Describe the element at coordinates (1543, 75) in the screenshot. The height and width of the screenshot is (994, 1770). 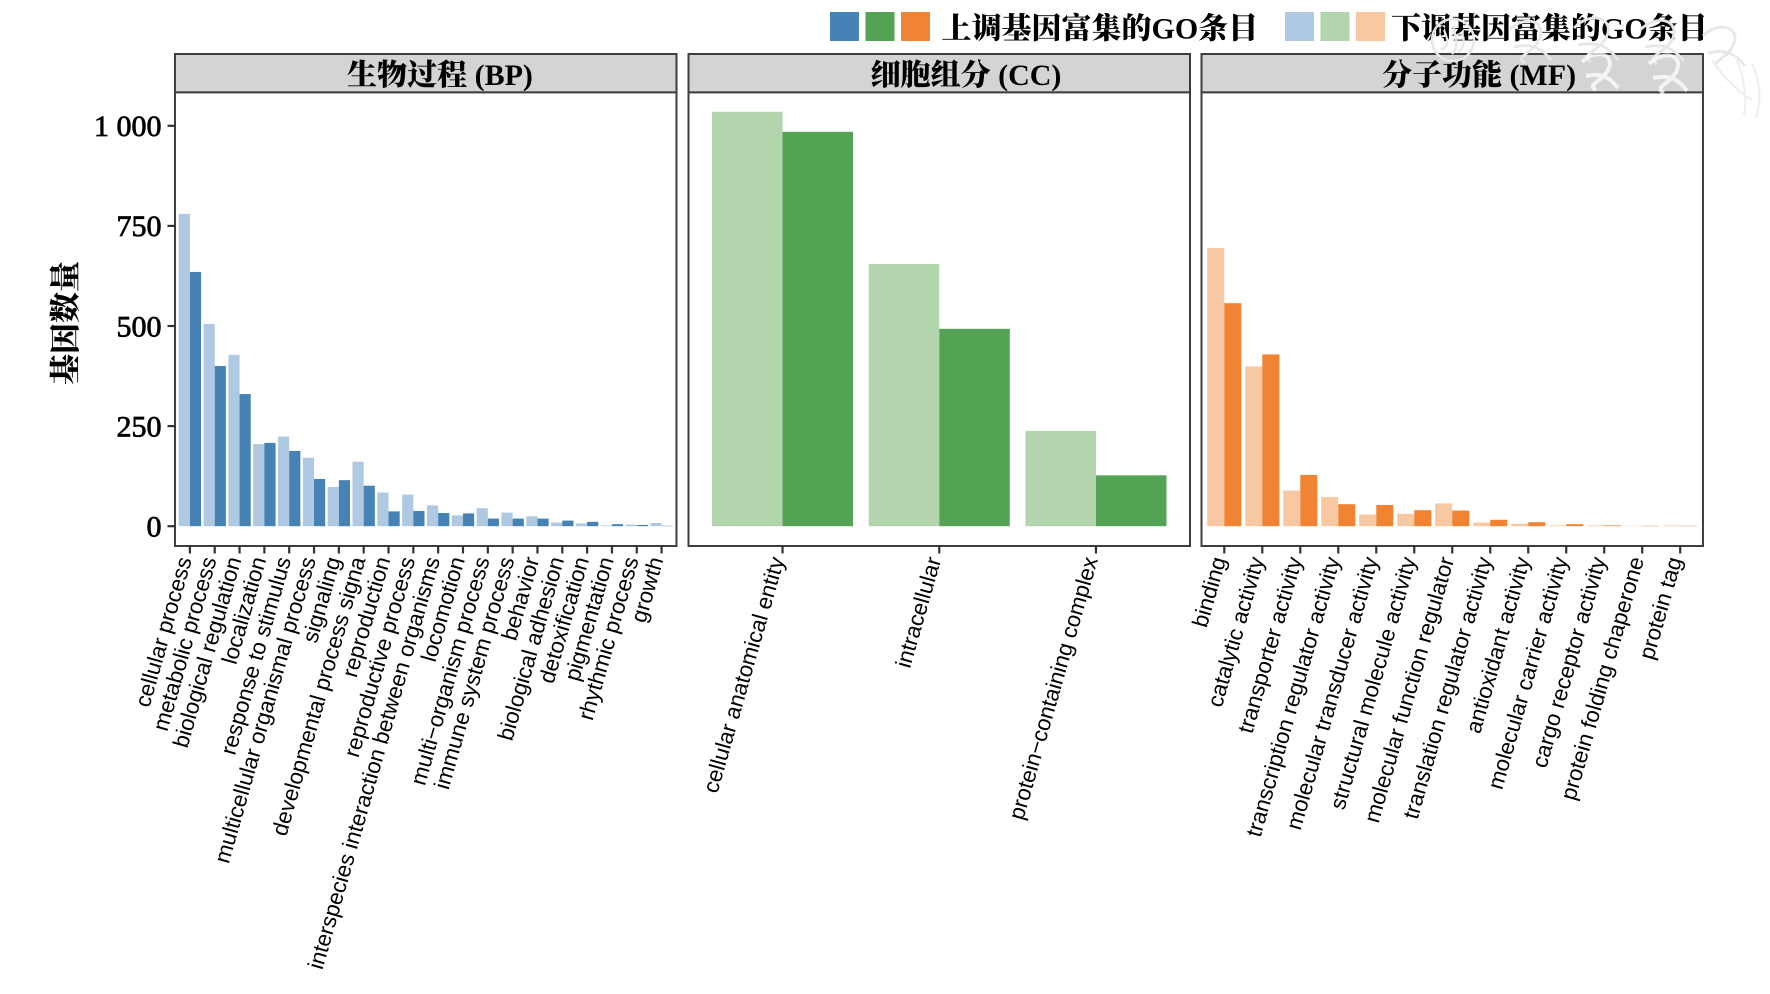
I see `svg-text: (MF)` at that location.